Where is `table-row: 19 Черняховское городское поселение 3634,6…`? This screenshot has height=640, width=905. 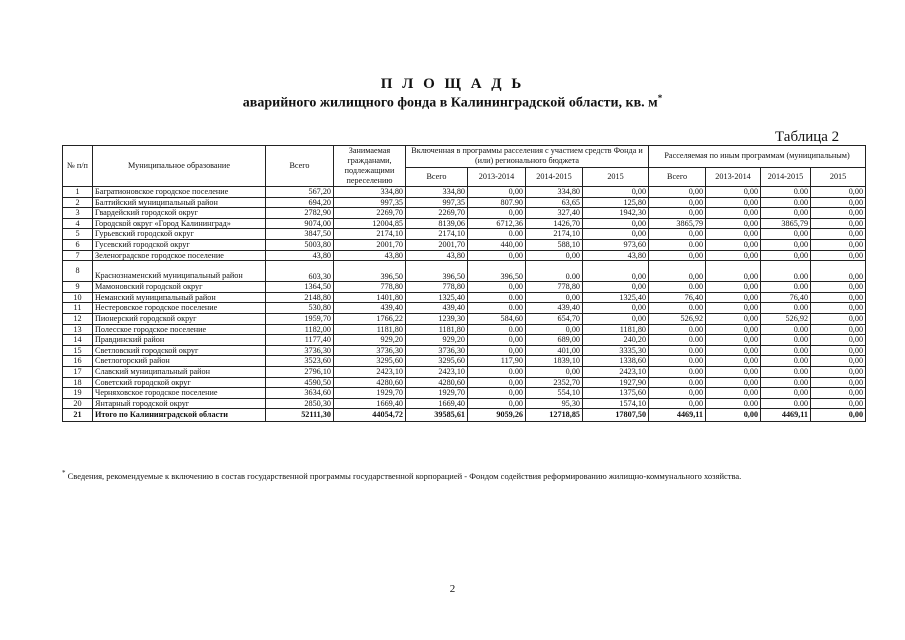 table-row: 19 Черняховское городское поселение 3634,6… is located at coordinates (464, 393).